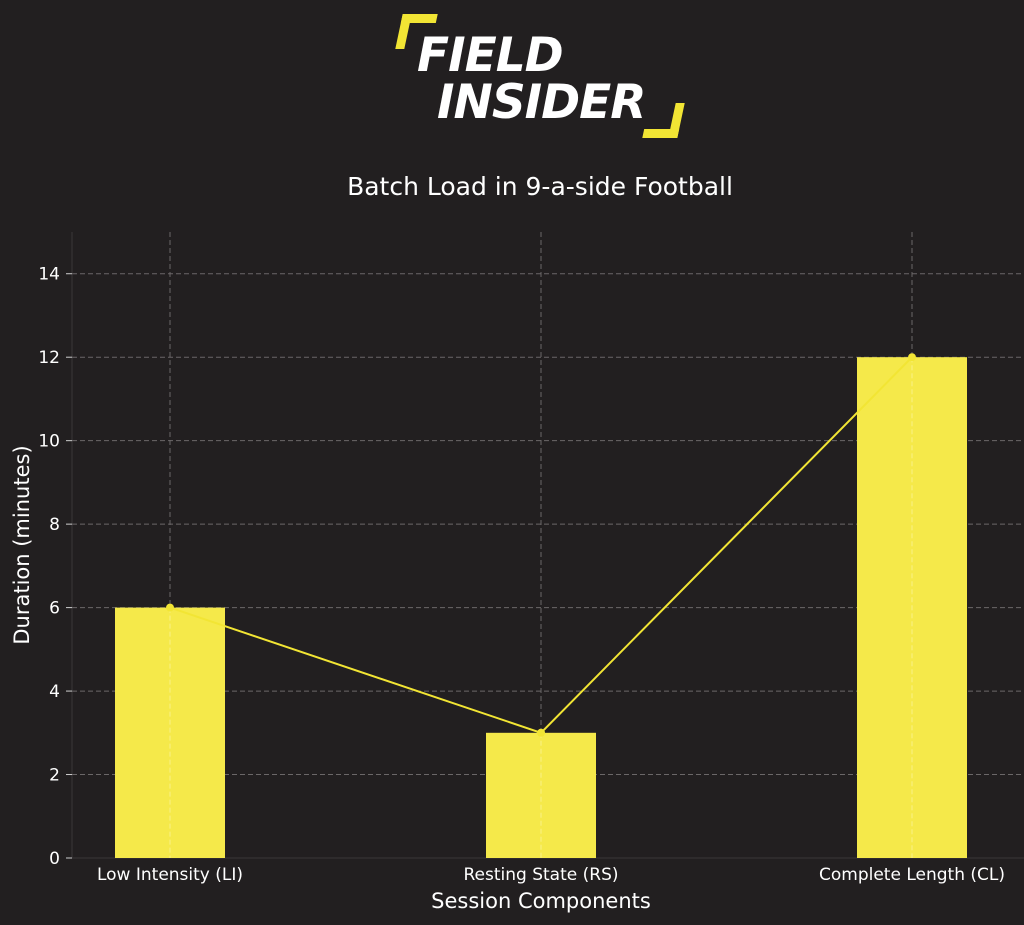  What do you see at coordinates (54, 692) in the screenshot?
I see `y-tick-label: 4` at bounding box center [54, 692].